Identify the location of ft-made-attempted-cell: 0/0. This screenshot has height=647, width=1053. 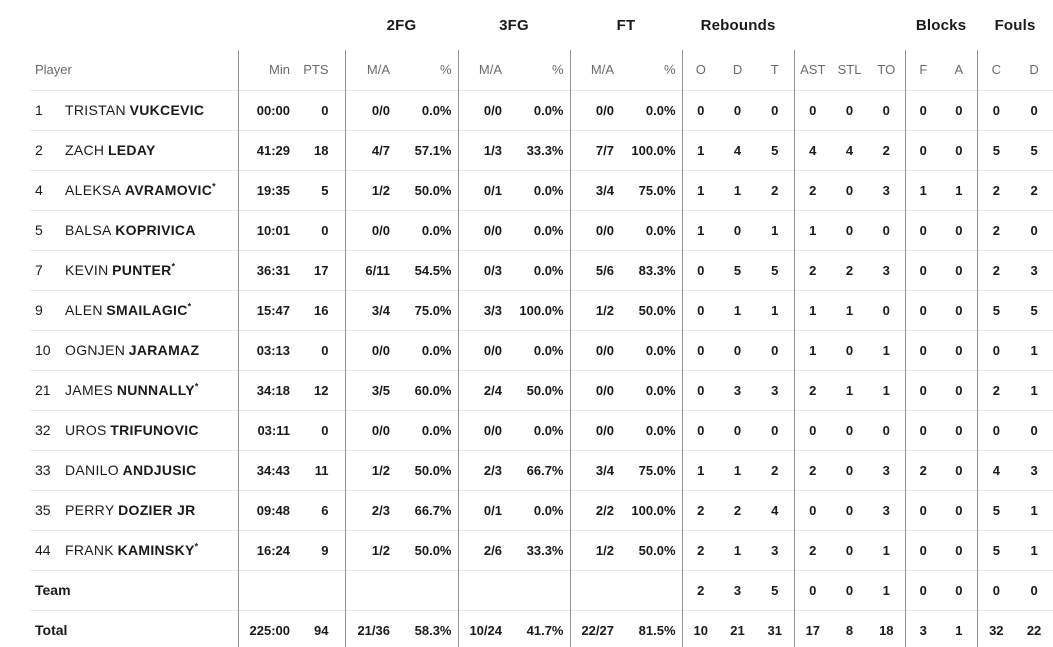
(600, 229).